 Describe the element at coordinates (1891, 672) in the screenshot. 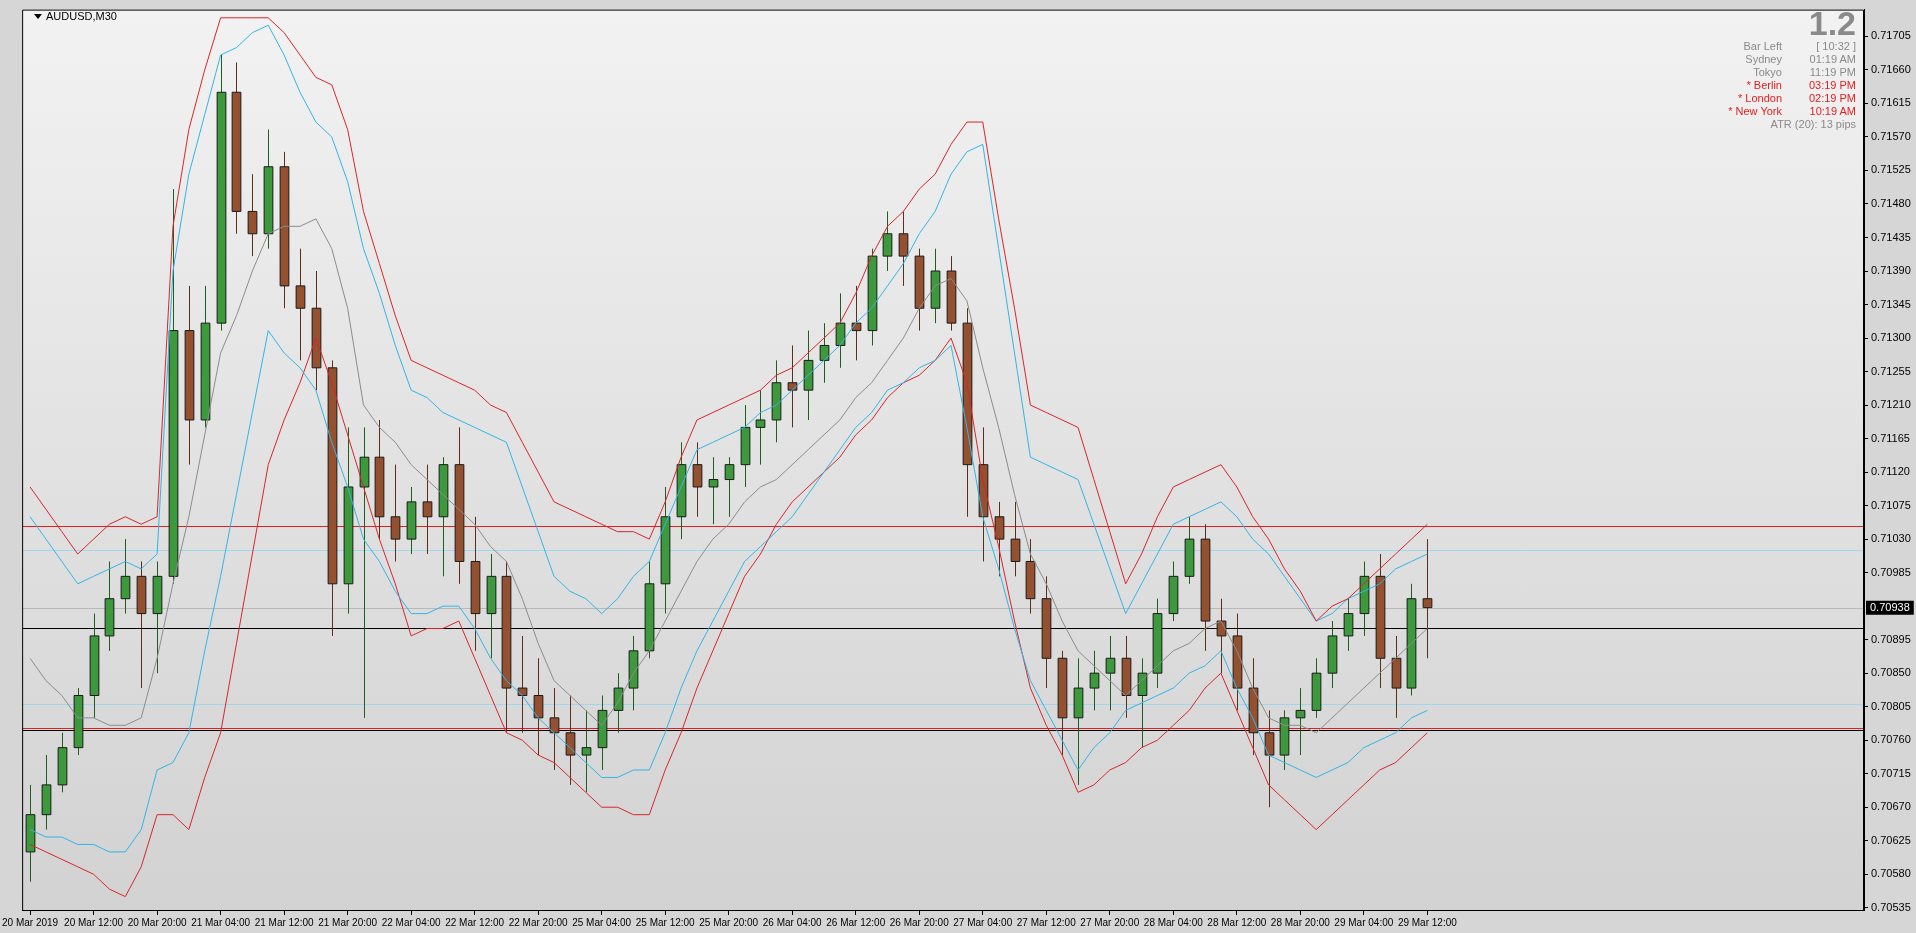

I see `y-tick-label: 0.70850` at that location.